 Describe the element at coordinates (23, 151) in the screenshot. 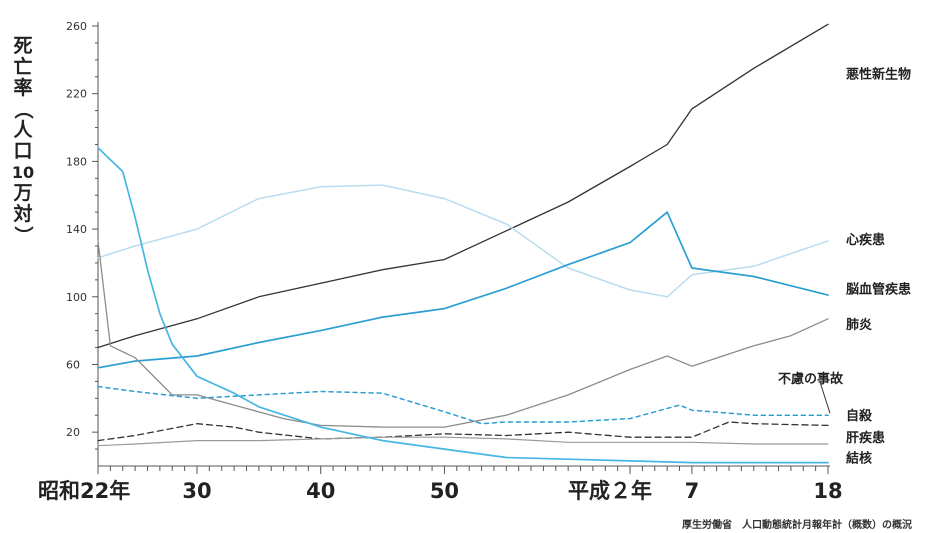

I see `y-axis-label-char: 口` at that location.